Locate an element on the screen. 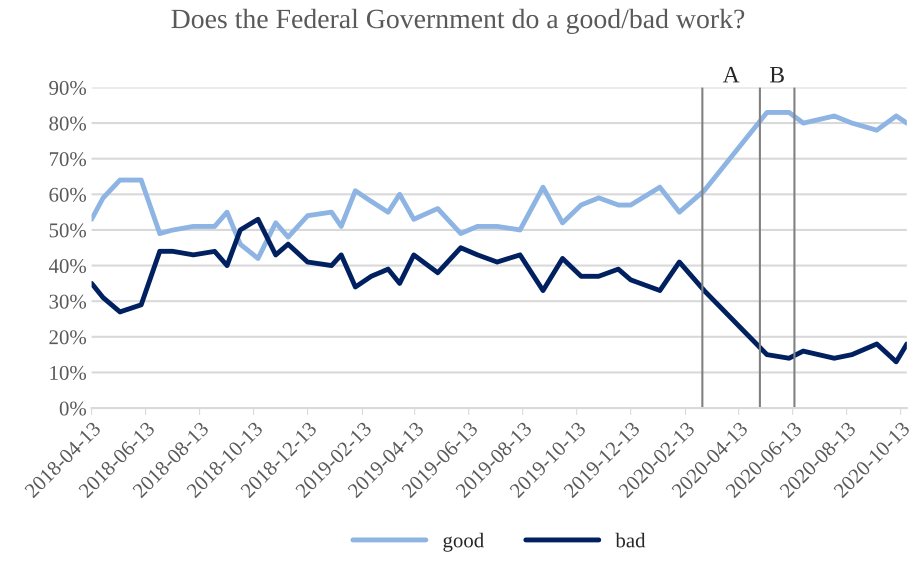  y-tick-label: 10% is located at coordinates (68, 373).